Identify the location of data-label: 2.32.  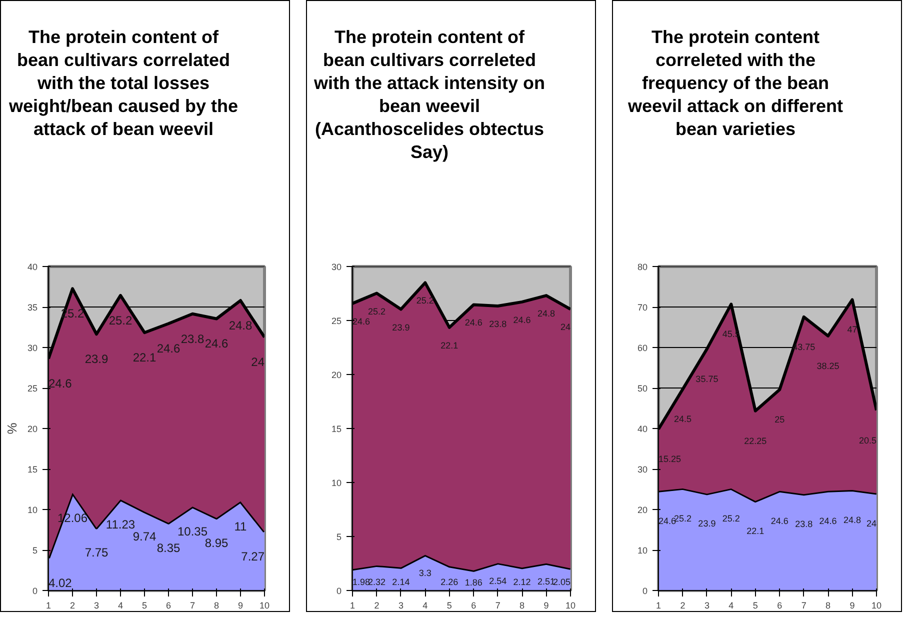
(377, 582).